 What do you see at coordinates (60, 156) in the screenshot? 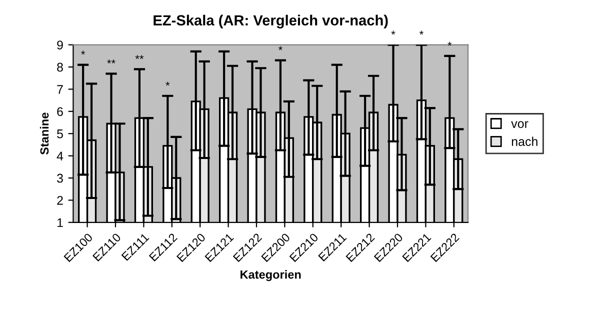
I see `y-tick-label: 4` at bounding box center [60, 156].